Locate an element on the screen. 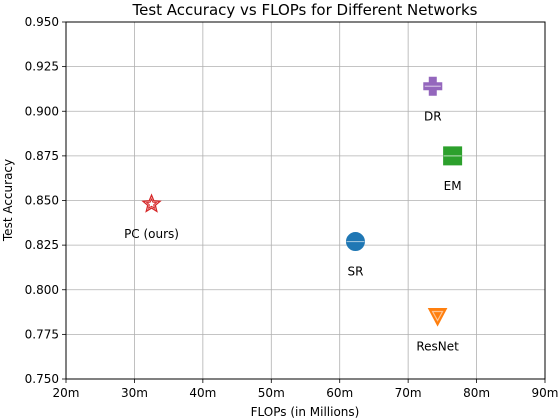 The width and height of the screenshot is (560, 420). y-tick-label: 0.750 is located at coordinates (42, 379).